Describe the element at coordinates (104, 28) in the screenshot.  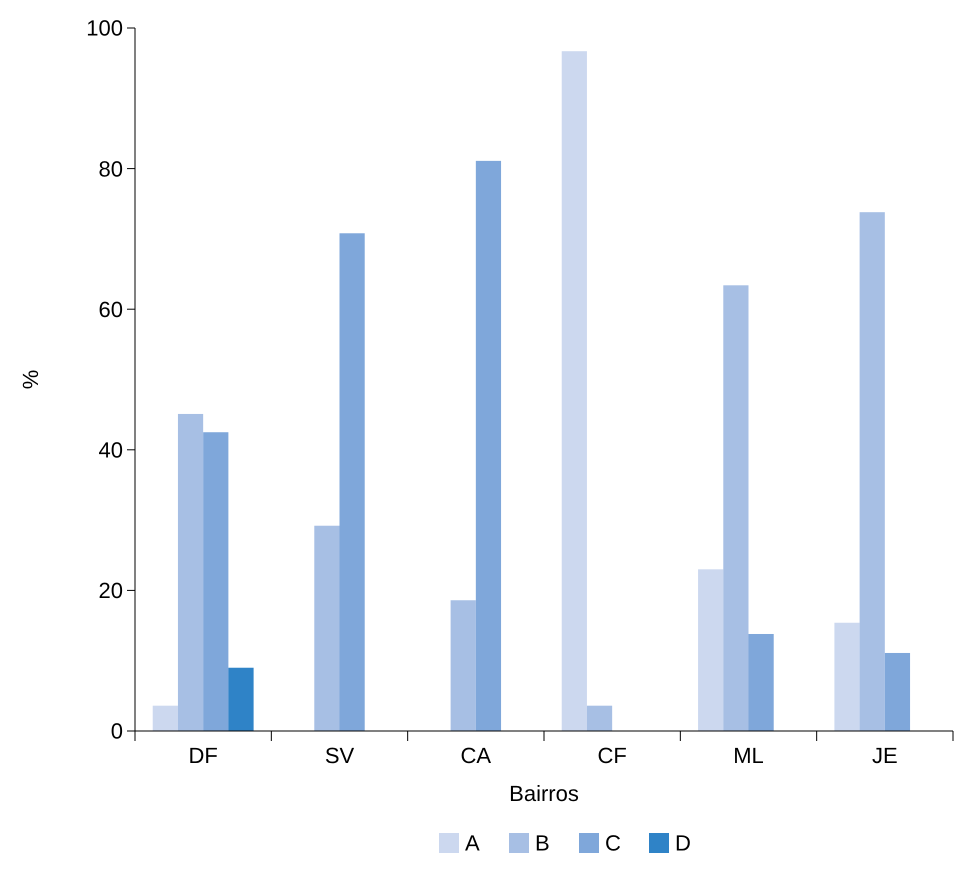
I see `y-tick-label: 100` at that location.